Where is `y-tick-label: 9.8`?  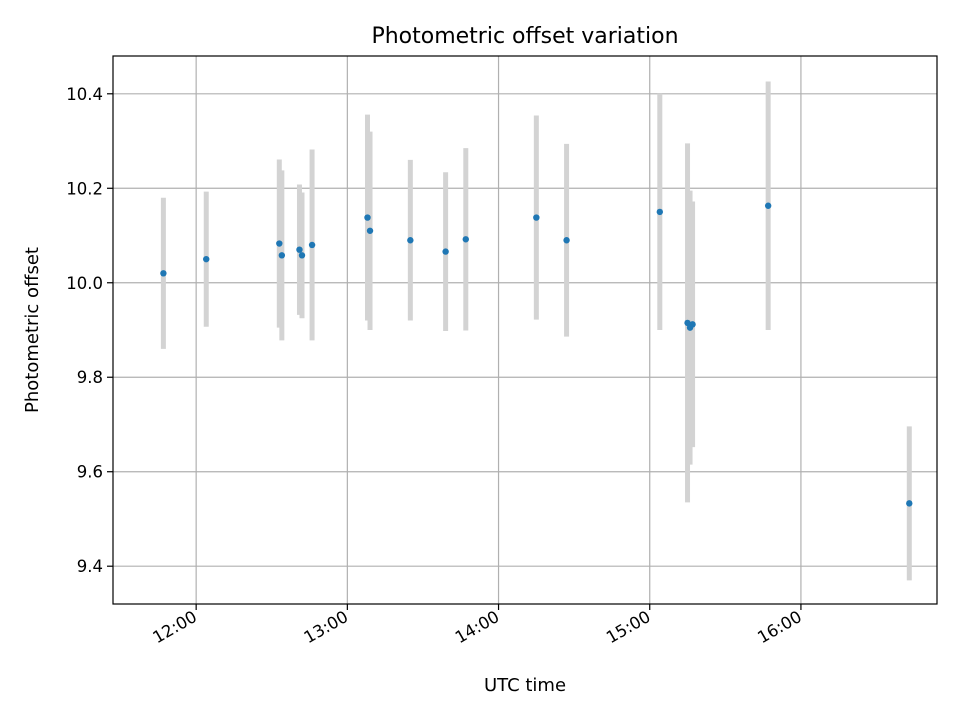 y-tick-label: 9.8 is located at coordinates (90, 377).